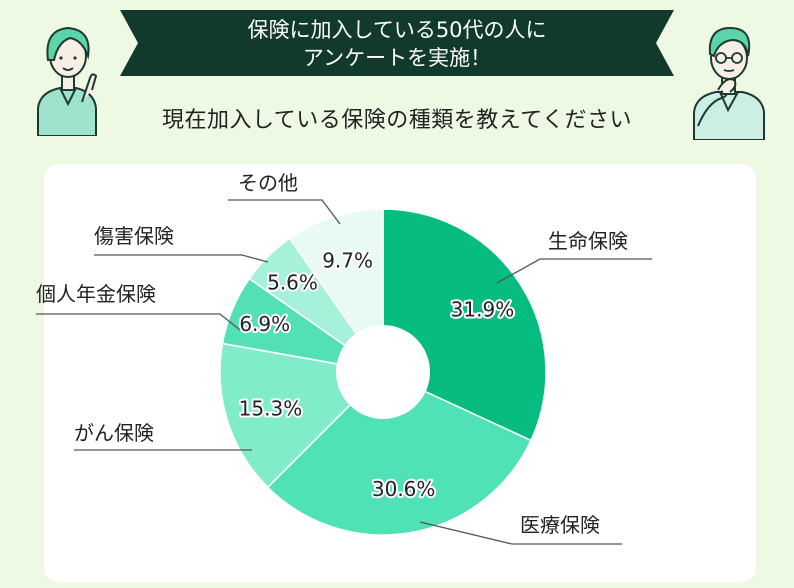  What do you see at coordinates (483, 309) in the screenshot?
I see `value-label-1: 31.9%` at bounding box center [483, 309].